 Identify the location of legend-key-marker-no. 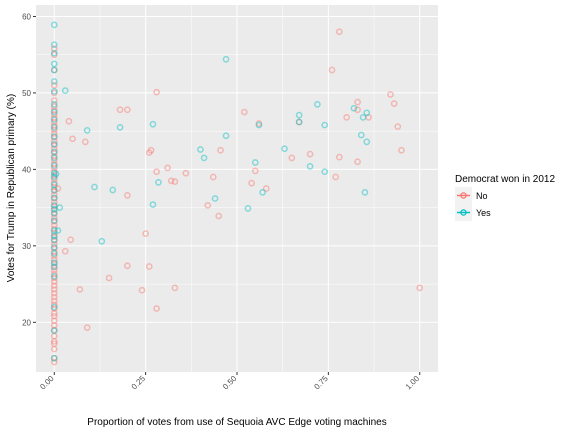
(463, 195).